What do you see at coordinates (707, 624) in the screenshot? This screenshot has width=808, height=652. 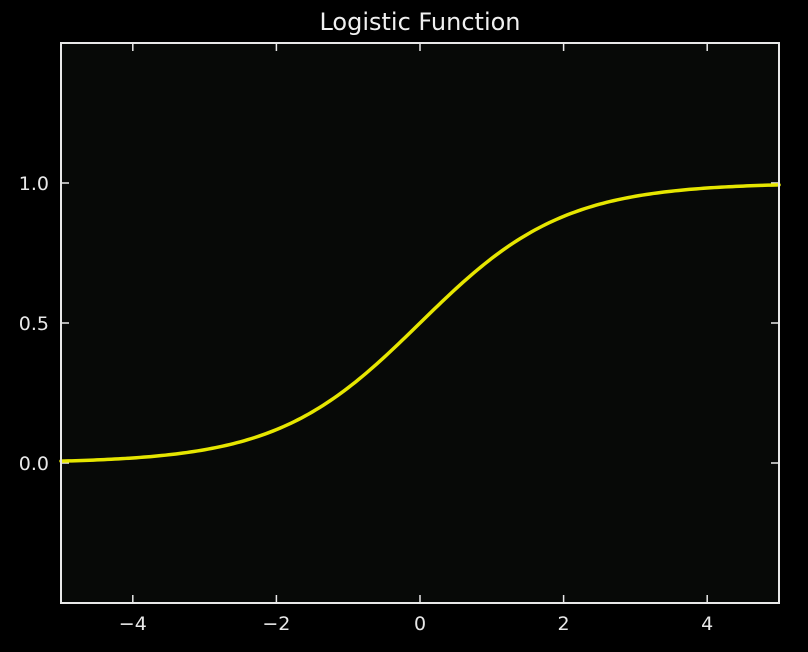 I see `x-tick-label: 4` at bounding box center [707, 624].